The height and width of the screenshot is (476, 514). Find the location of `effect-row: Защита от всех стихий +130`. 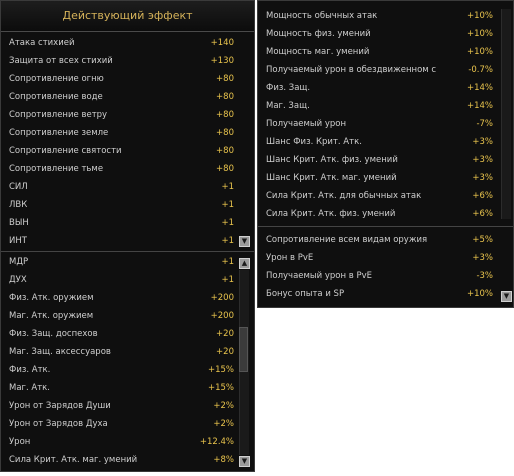

effect-row: Защита от всех стихий +130 is located at coordinates (127, 61).